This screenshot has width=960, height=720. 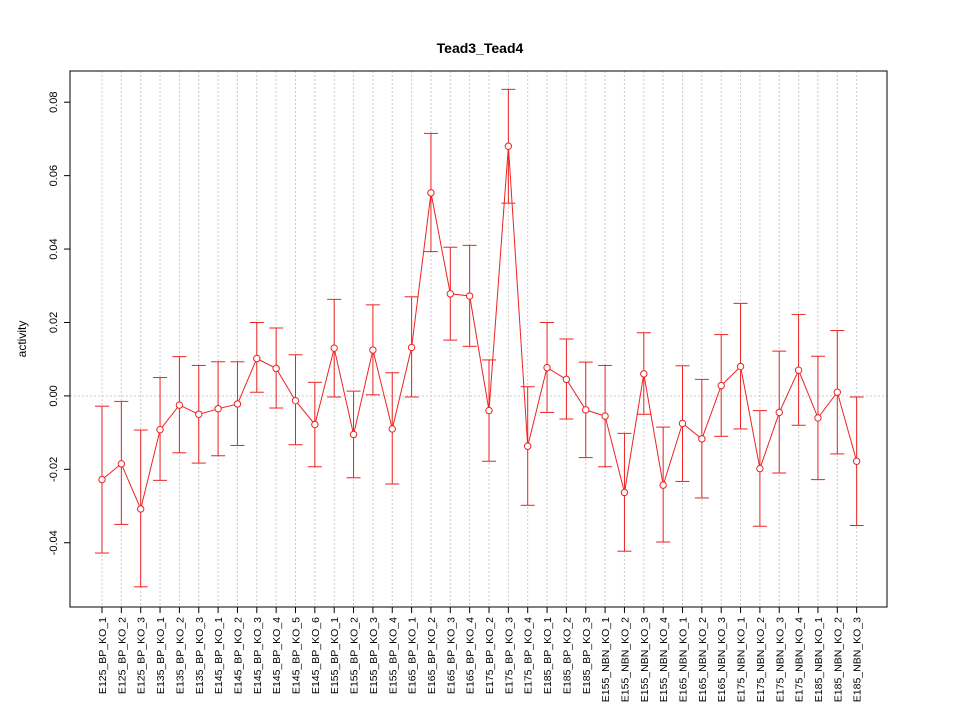 I want to click on x-tick-label: E125_BP_KO_3, so click(x=142, y=655).